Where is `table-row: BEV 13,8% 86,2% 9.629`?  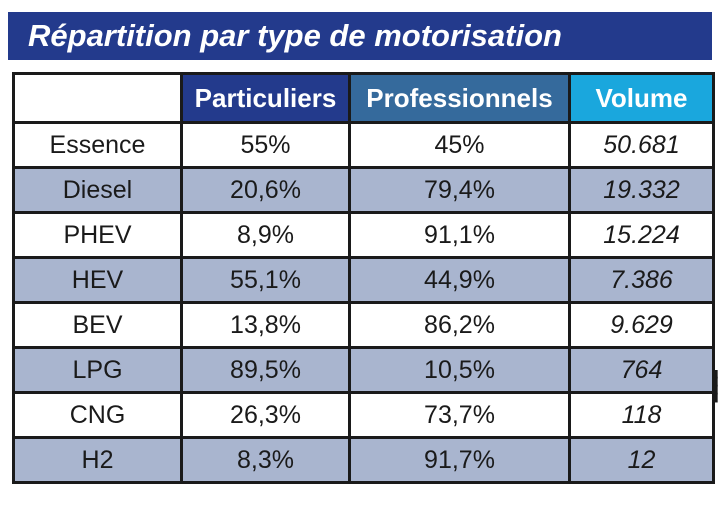 table-row: BEV 13,8% 86,2% 9.629 is located at coordinates (363, 325).